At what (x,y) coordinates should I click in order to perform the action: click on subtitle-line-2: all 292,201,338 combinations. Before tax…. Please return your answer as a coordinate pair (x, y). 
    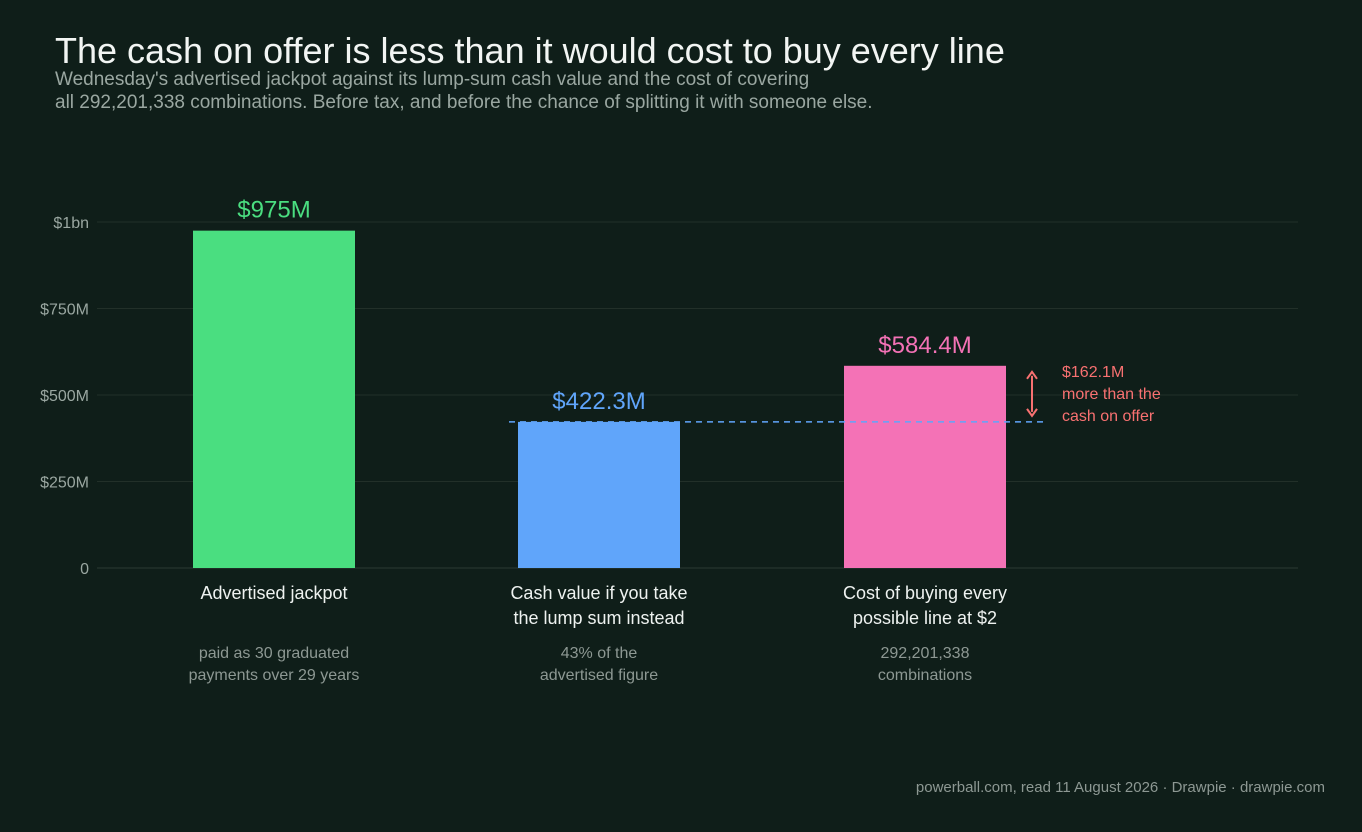
    Looking at the image, I should click on (464, 102).